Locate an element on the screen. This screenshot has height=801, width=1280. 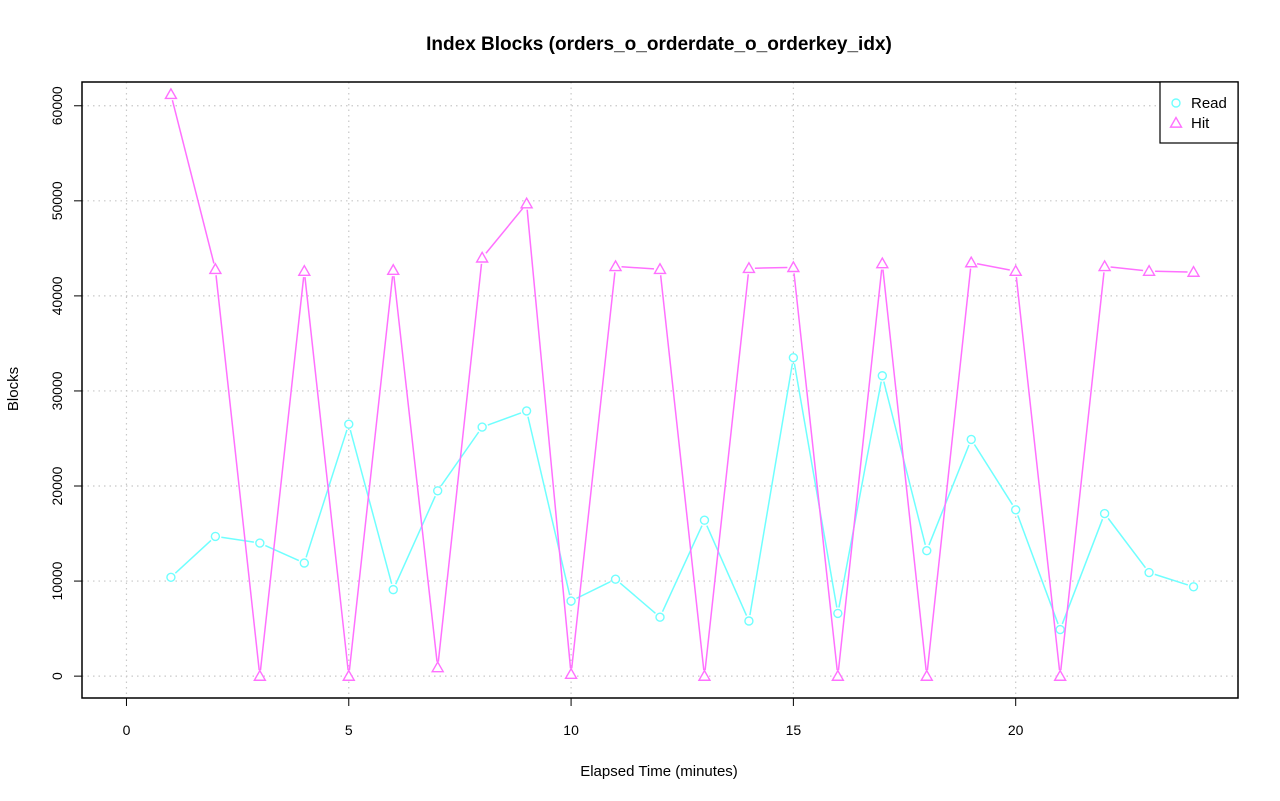
y-axis-label: Blocks is located at coordinates (13, 389).